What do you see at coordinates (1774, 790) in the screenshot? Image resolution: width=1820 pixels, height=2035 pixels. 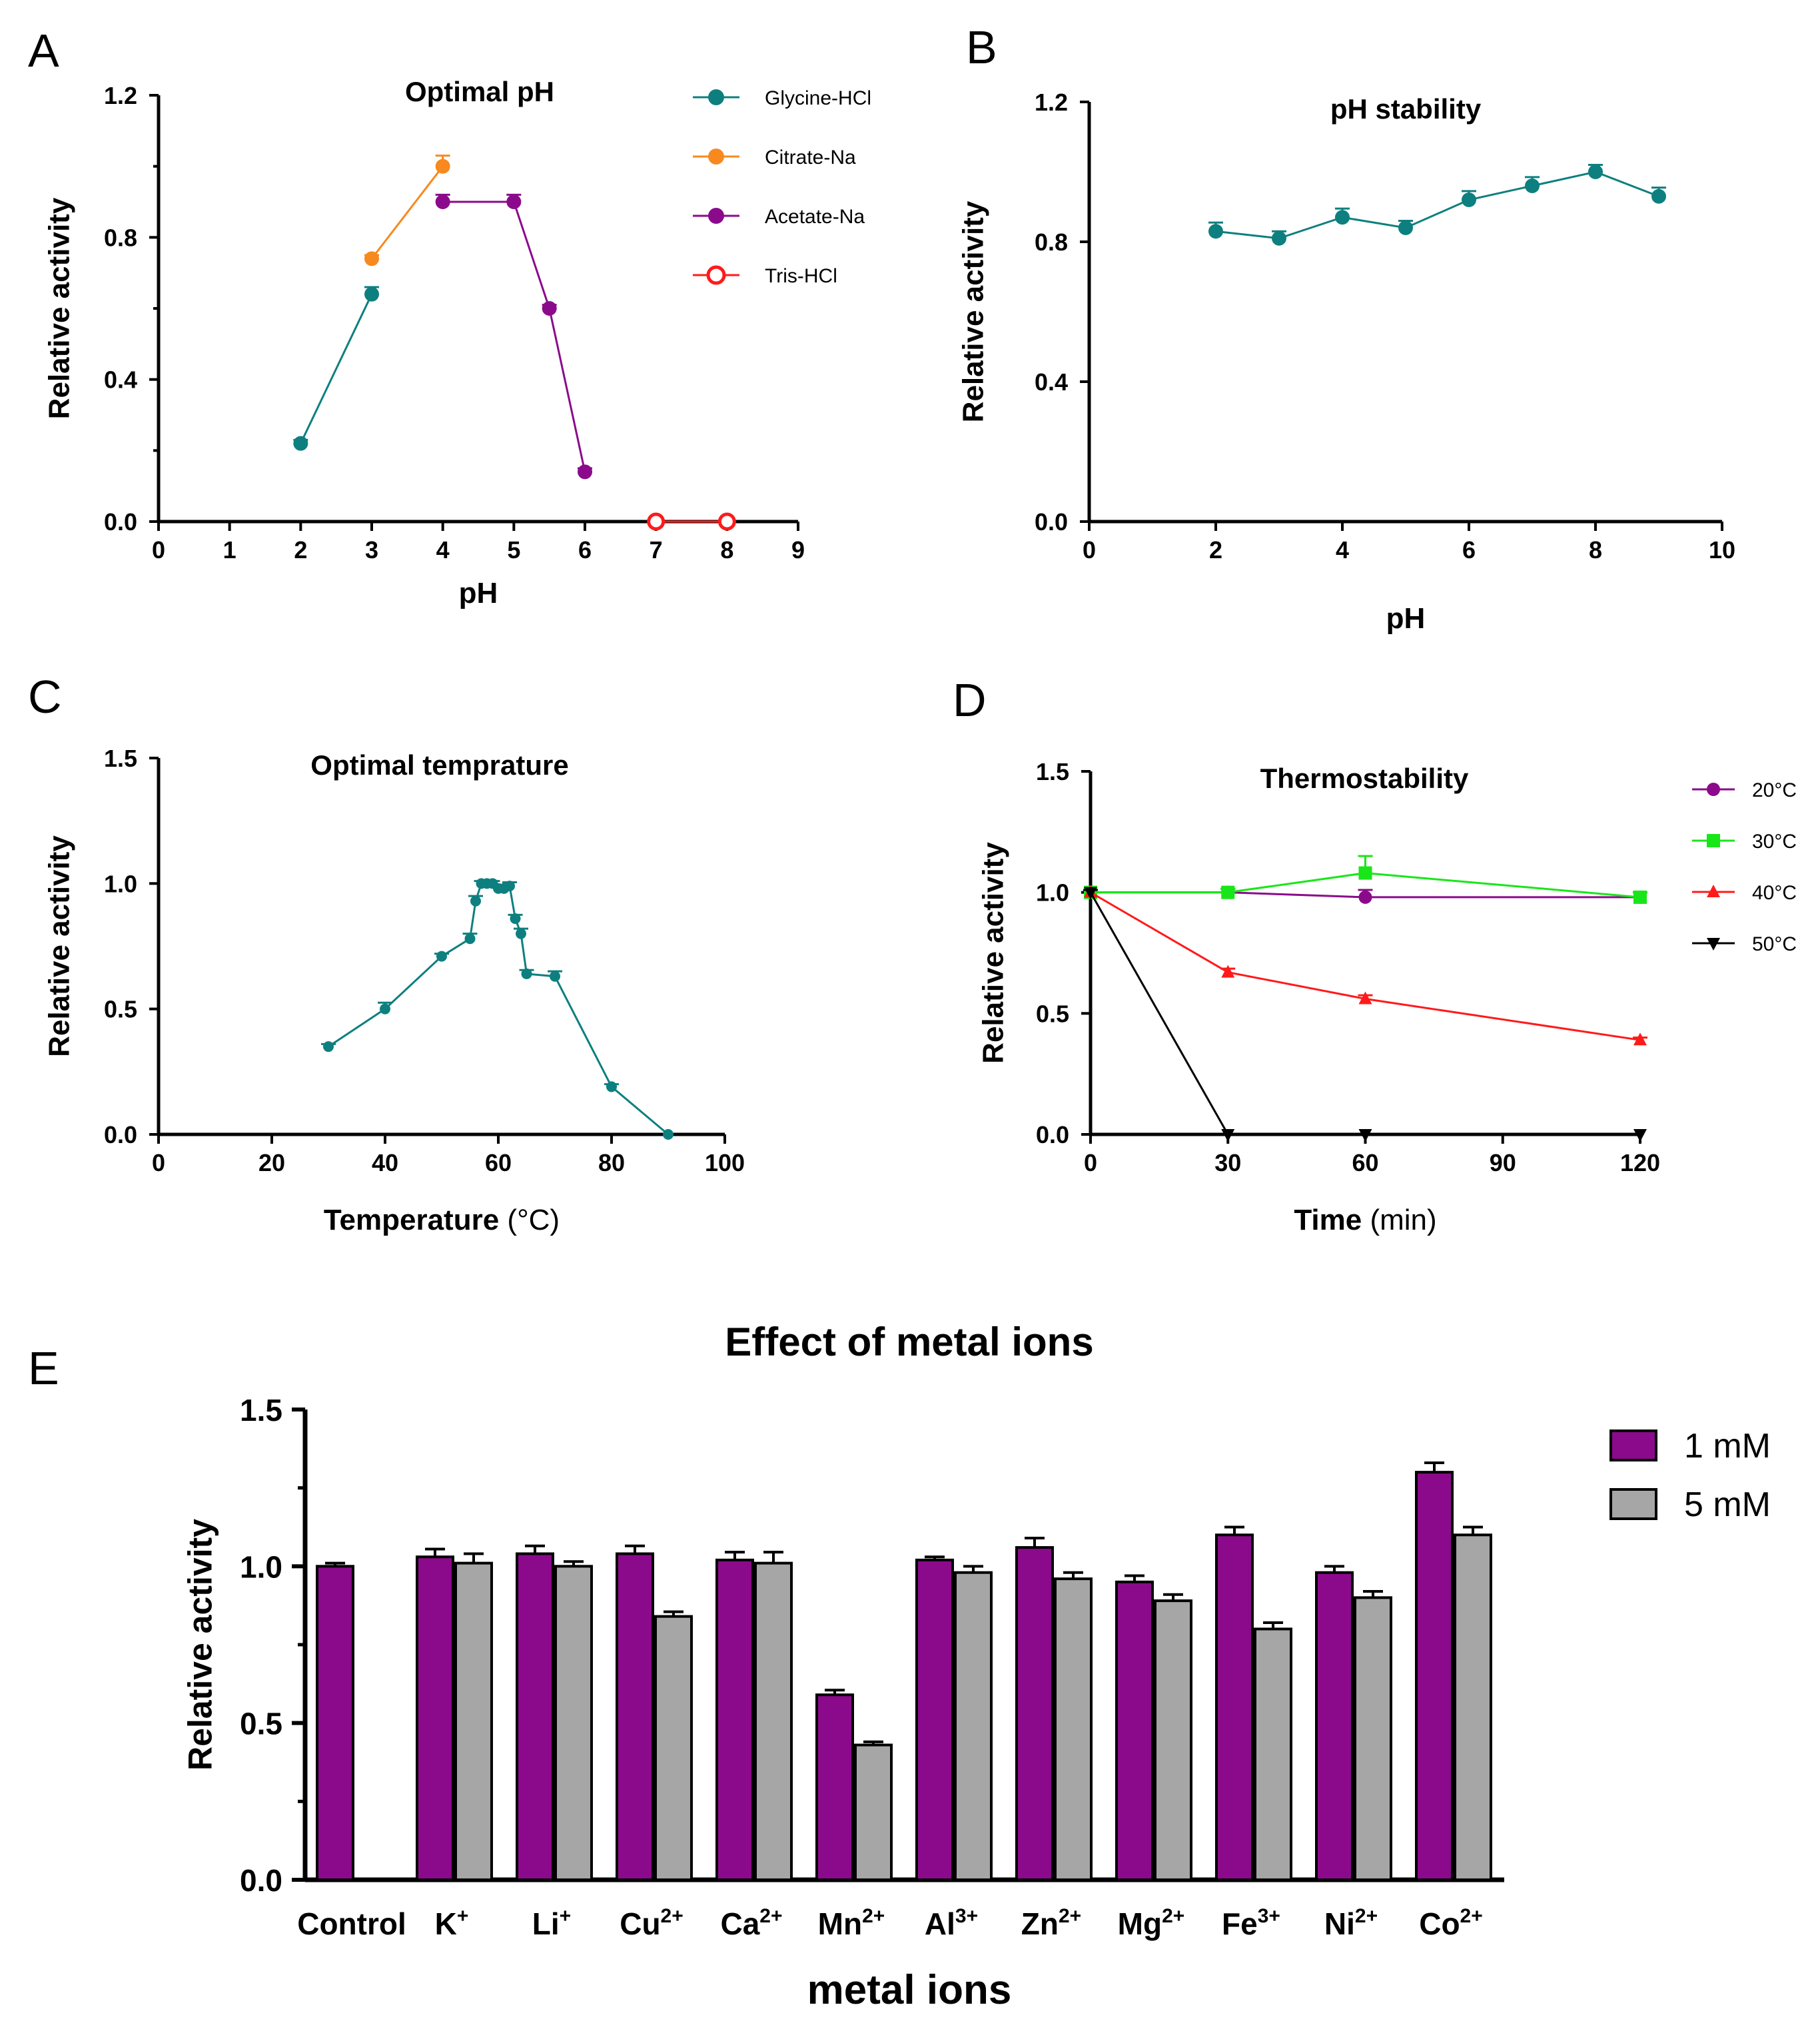 I see `legend-label: 20°C` at bounding box center [1774, 790].